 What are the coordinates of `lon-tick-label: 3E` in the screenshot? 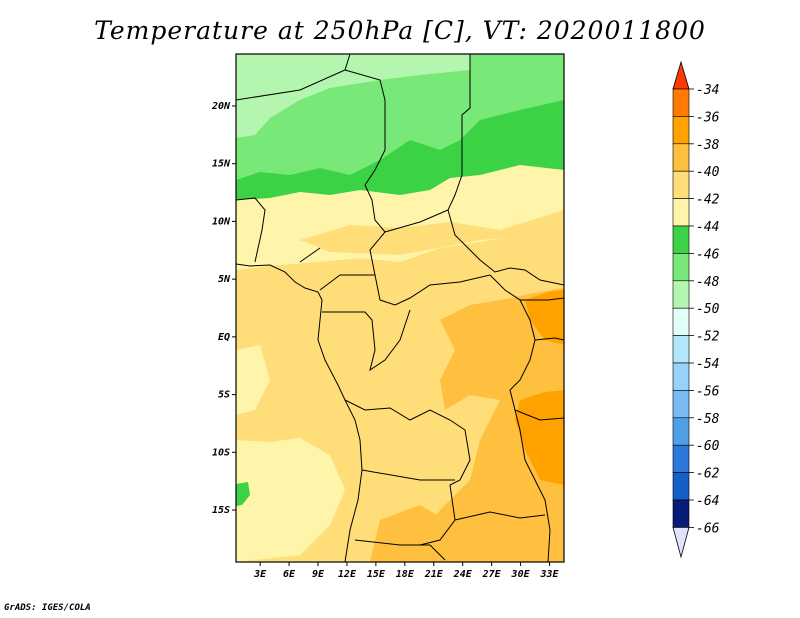 It's located at (260, 574).